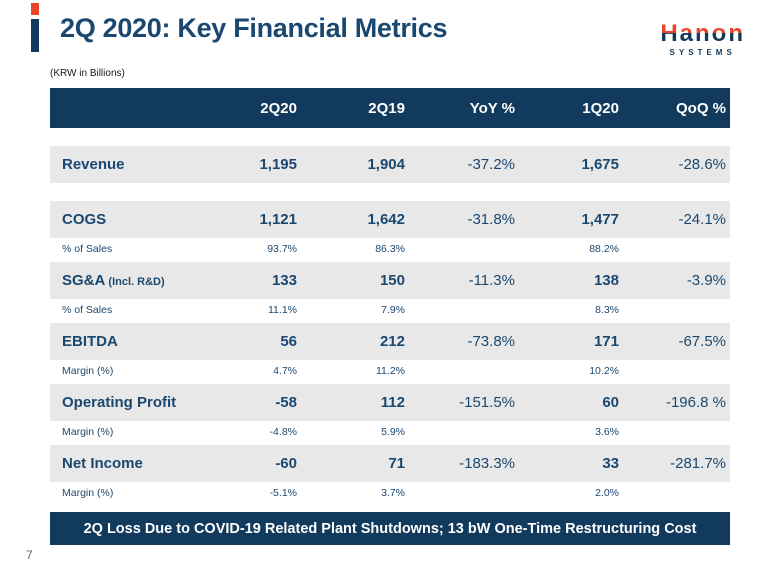  I want to click on units-note: (KRW in Billions), so click(87, 73).